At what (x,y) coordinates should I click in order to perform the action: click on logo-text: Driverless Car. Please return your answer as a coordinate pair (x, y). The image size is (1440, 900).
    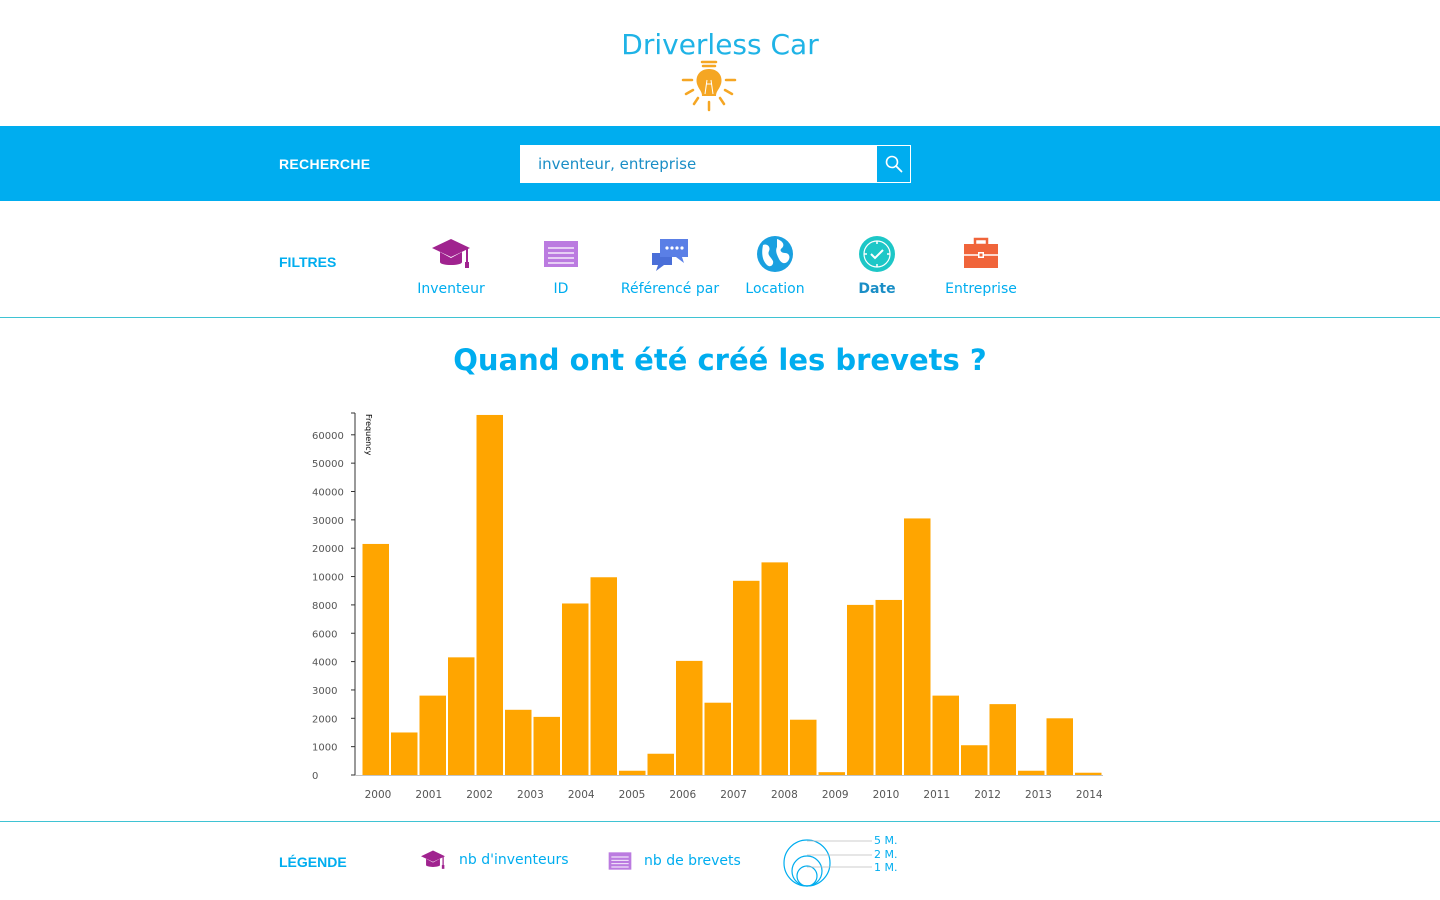
    Looking at the image, I should click on (720, 44).